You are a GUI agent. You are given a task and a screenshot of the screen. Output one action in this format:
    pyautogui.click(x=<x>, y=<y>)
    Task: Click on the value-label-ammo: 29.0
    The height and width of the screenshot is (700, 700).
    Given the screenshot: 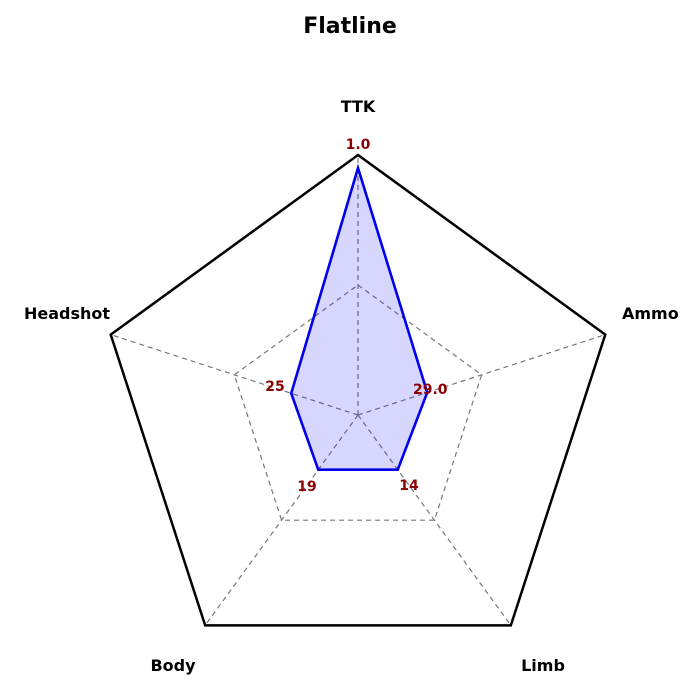 What is the action you would take?
    pyautogui.click(x=430, y=390)
    